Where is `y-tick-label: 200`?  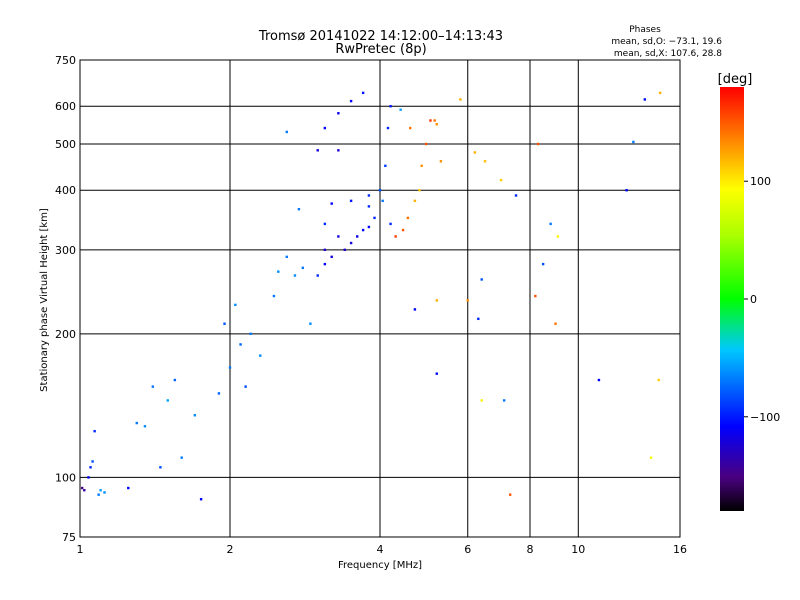 y-tick-label: 200 is located at coordinates (65, 334).